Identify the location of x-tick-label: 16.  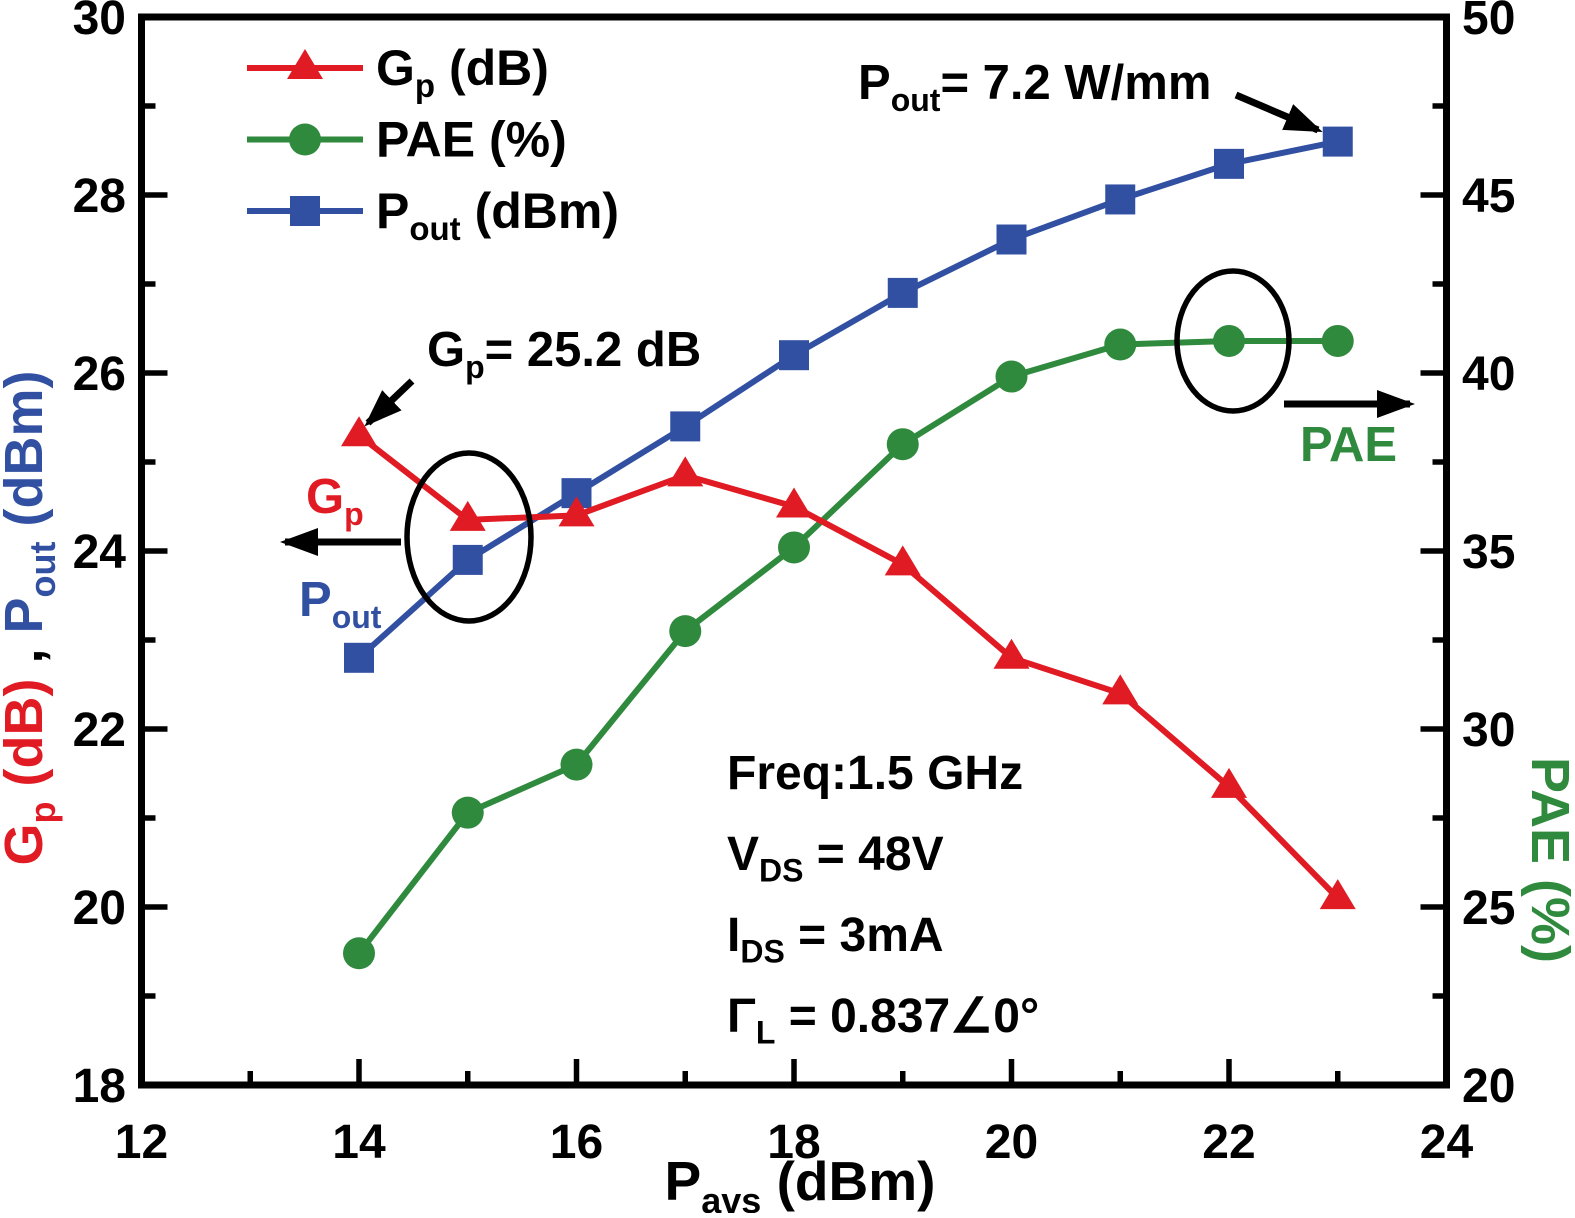
(576, 1142).